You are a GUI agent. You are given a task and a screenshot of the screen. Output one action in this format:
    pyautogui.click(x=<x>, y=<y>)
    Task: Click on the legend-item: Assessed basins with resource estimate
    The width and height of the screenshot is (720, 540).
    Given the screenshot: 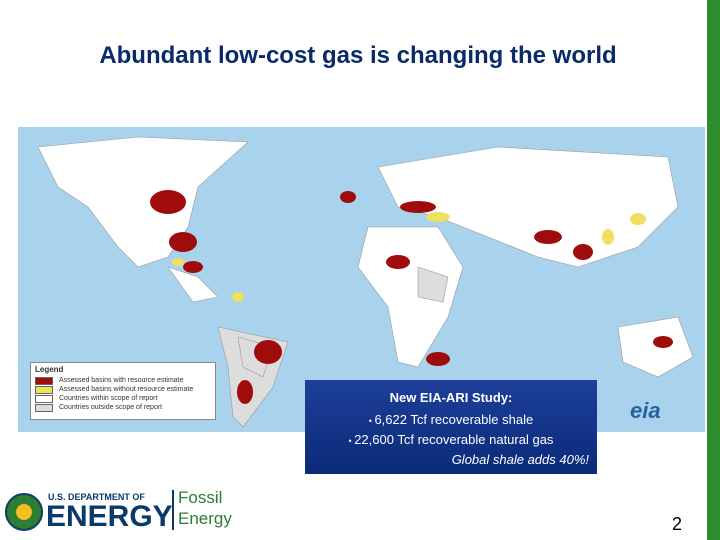 What is the action you would take?
    pyautogui.click(x=121, y=380)
    